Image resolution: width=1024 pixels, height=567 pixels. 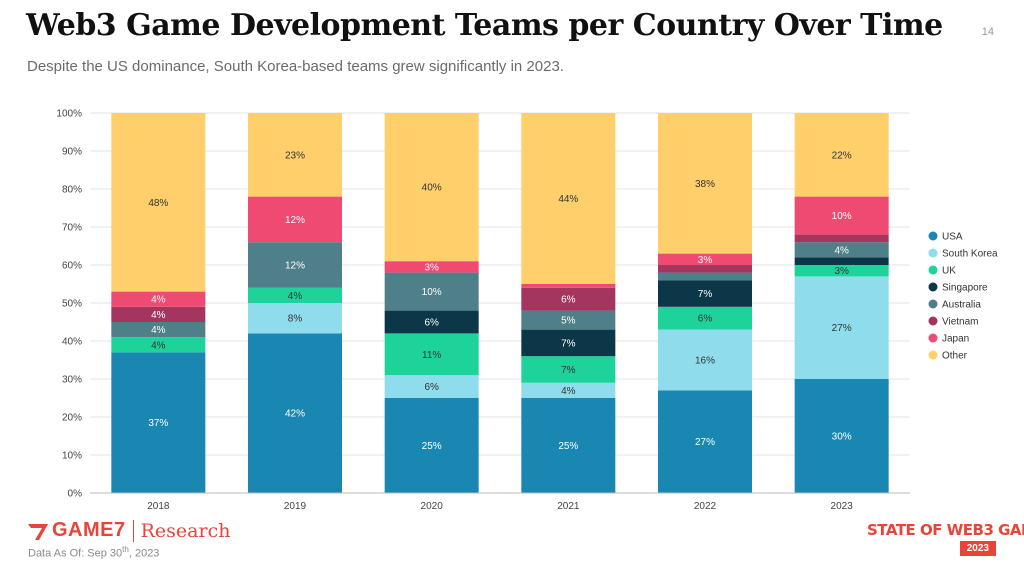 What do you see at coordinates (69, 114) in the screenshot?
I see `y-tick-label: 100%` at bounding box center [69, 114].